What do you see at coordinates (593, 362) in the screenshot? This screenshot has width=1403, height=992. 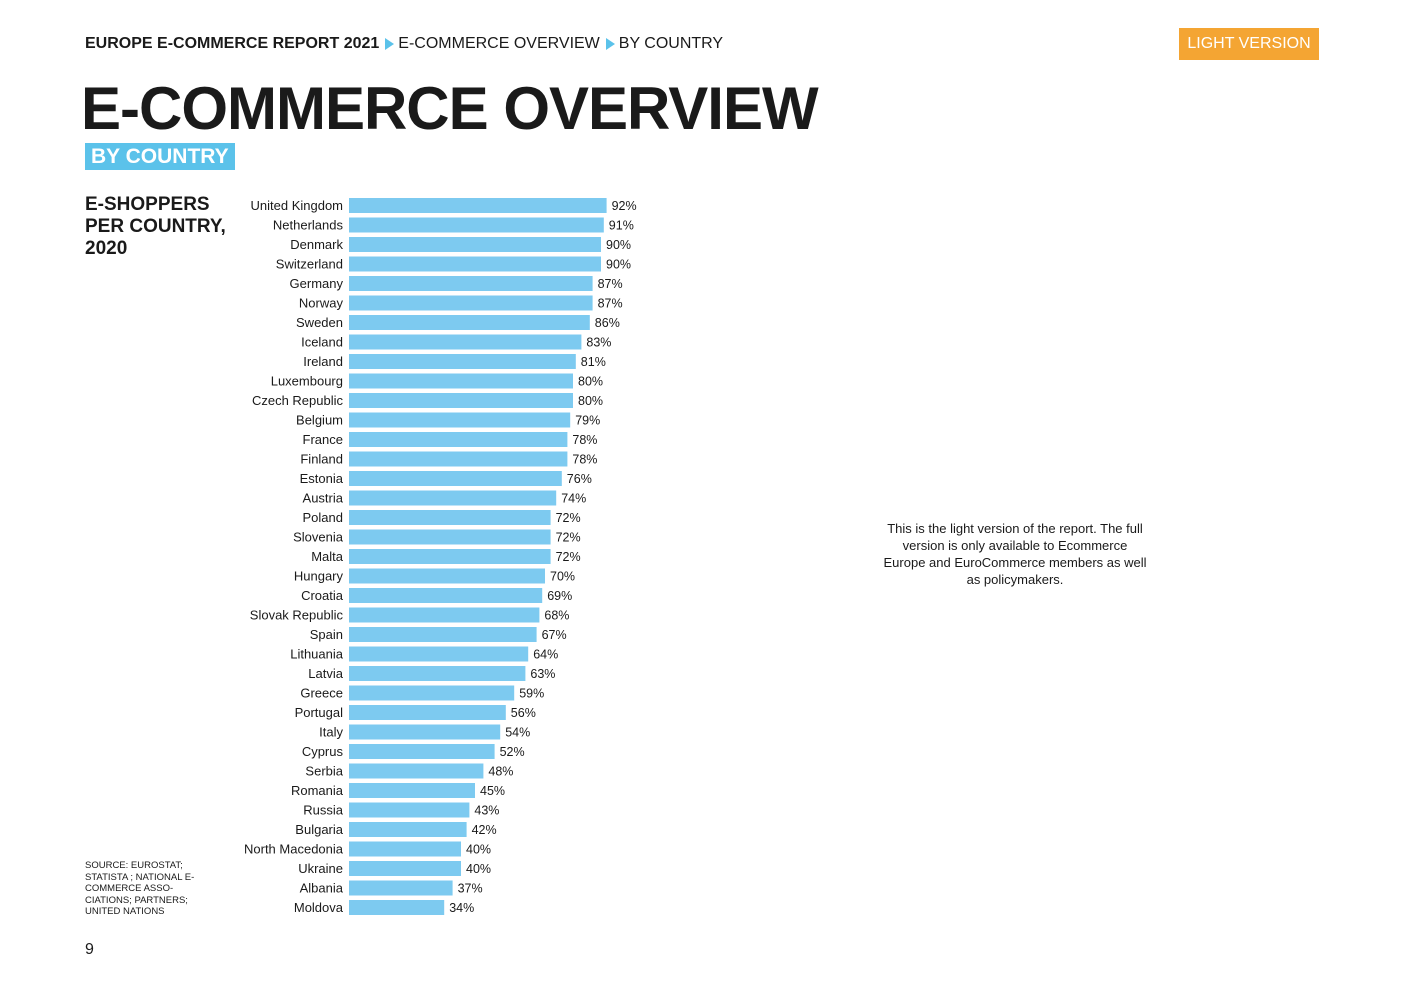 I see `data-label: 81%` at bounding box center [593, 362].